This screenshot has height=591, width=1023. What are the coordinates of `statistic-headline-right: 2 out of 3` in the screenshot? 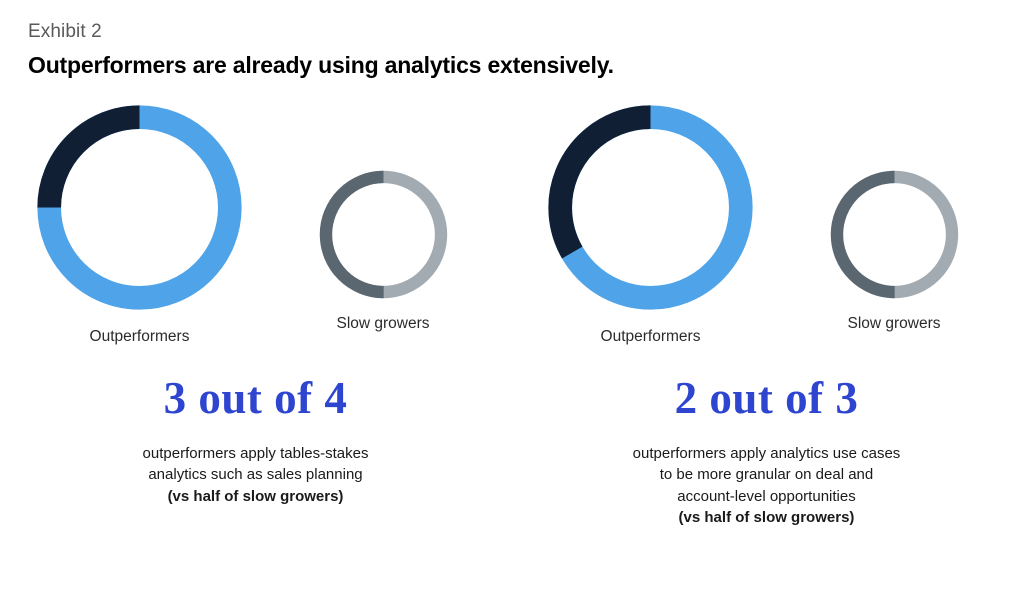 It's located at (766, 398).